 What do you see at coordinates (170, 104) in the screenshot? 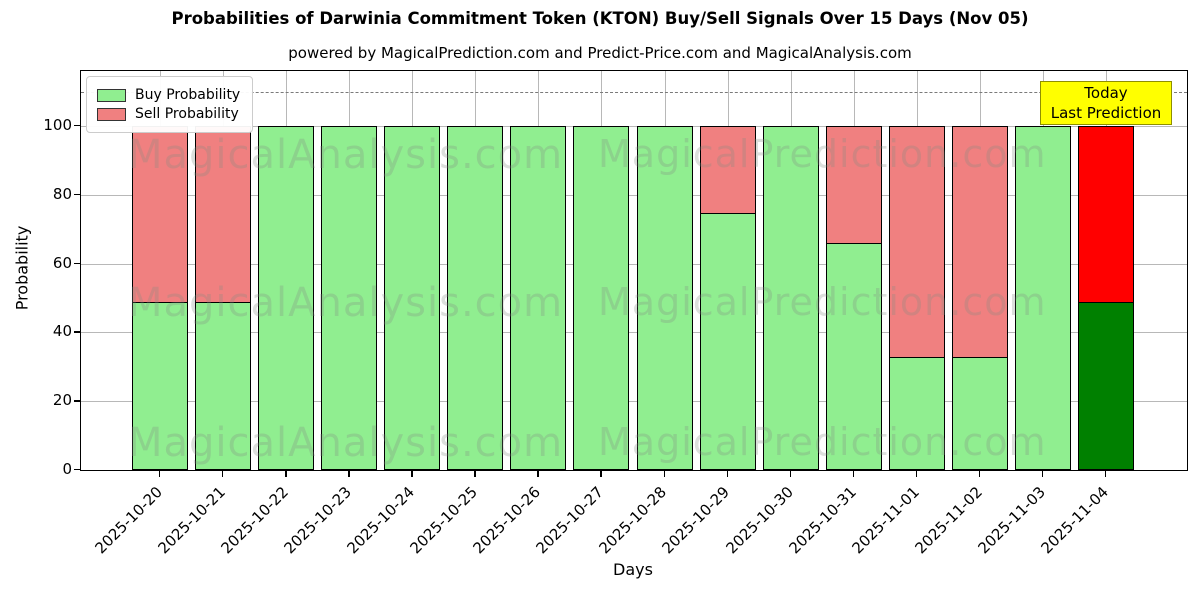
I see `legend: Buy Probability Sell Probability` at bounding box center [170, 104].